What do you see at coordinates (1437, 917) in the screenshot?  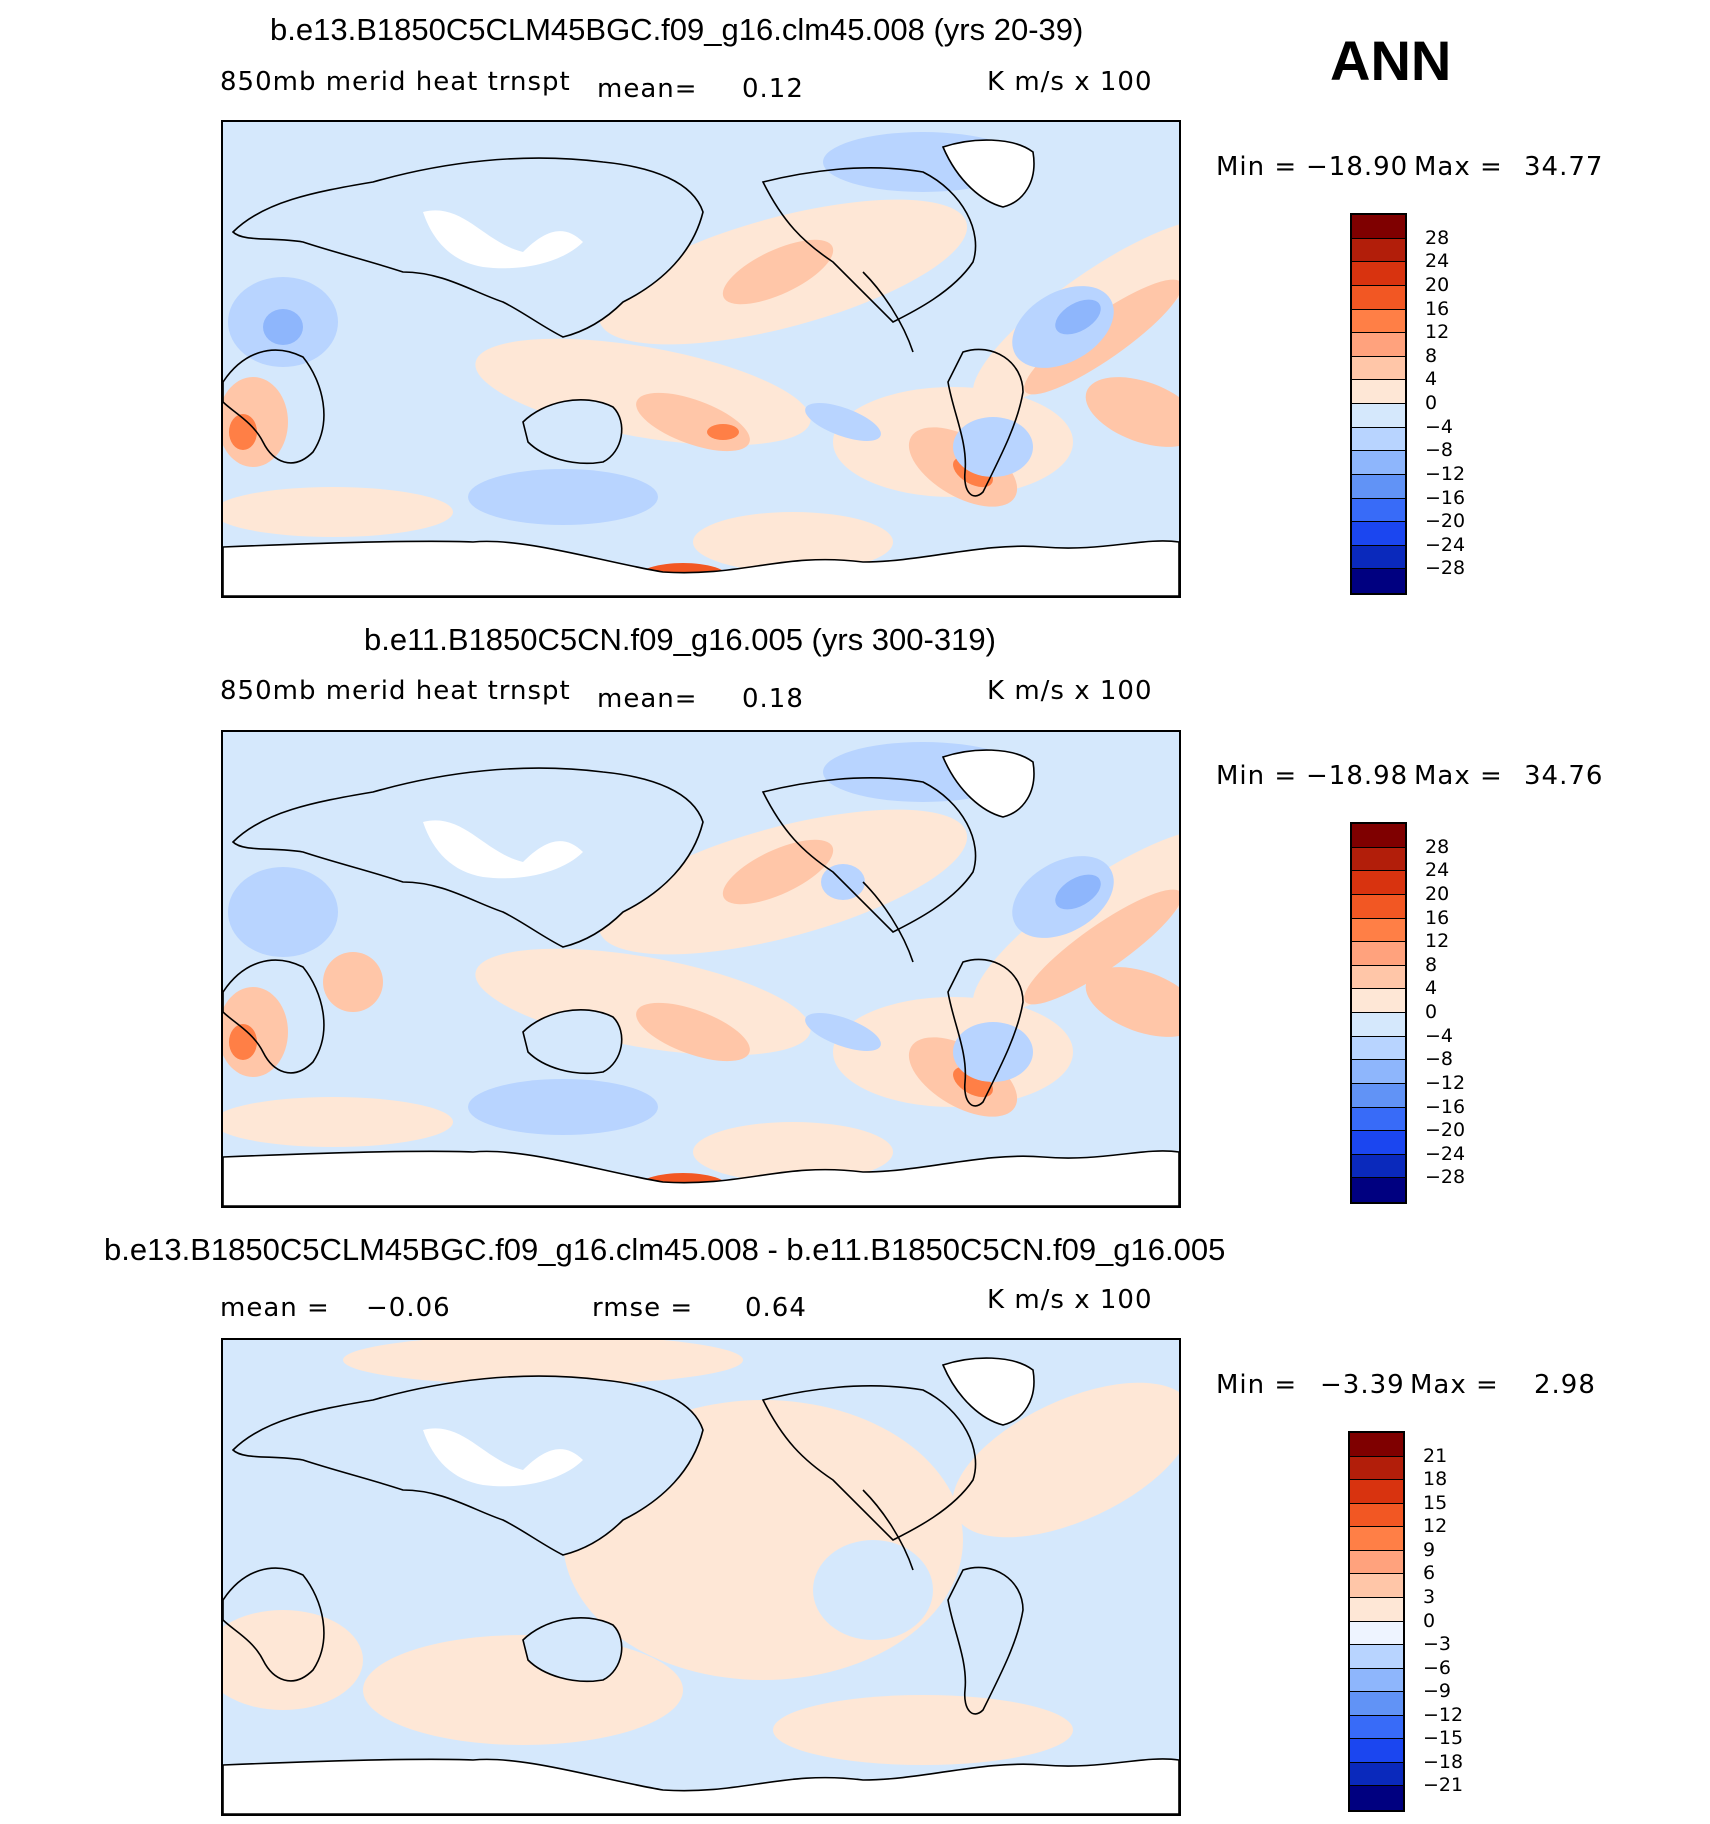 I see `colorbar-tick-label: 16` at bounding box center [1437, 917].